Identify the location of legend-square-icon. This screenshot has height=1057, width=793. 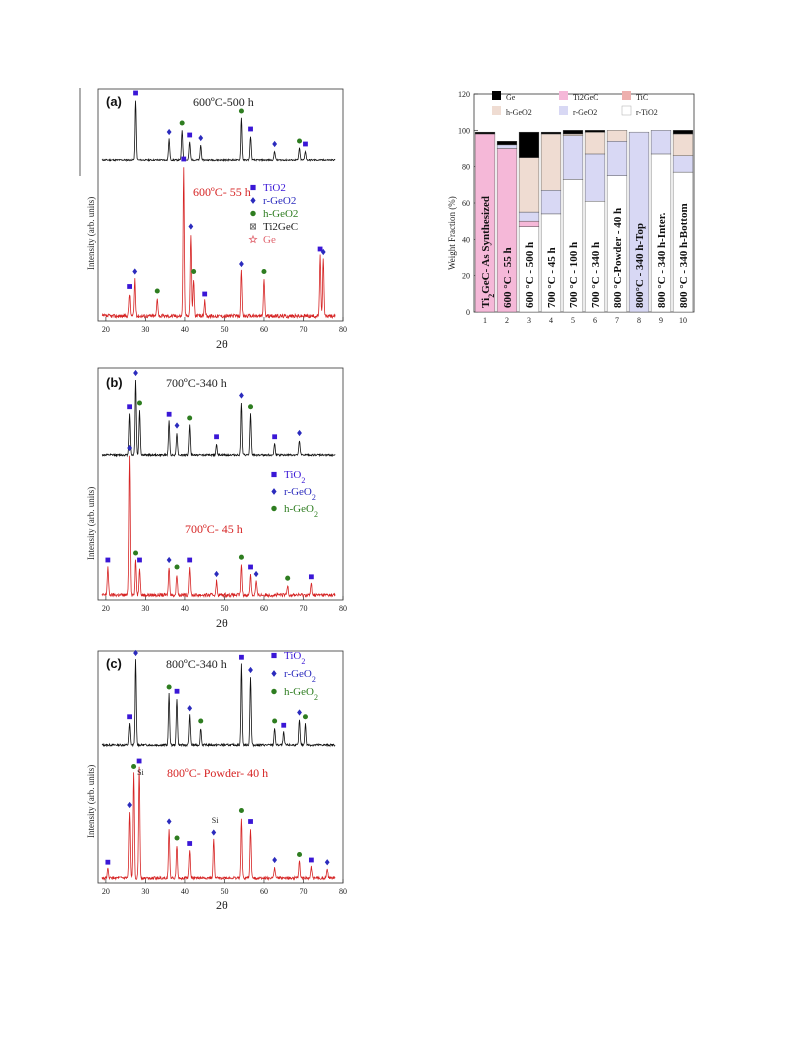
(274, 474).